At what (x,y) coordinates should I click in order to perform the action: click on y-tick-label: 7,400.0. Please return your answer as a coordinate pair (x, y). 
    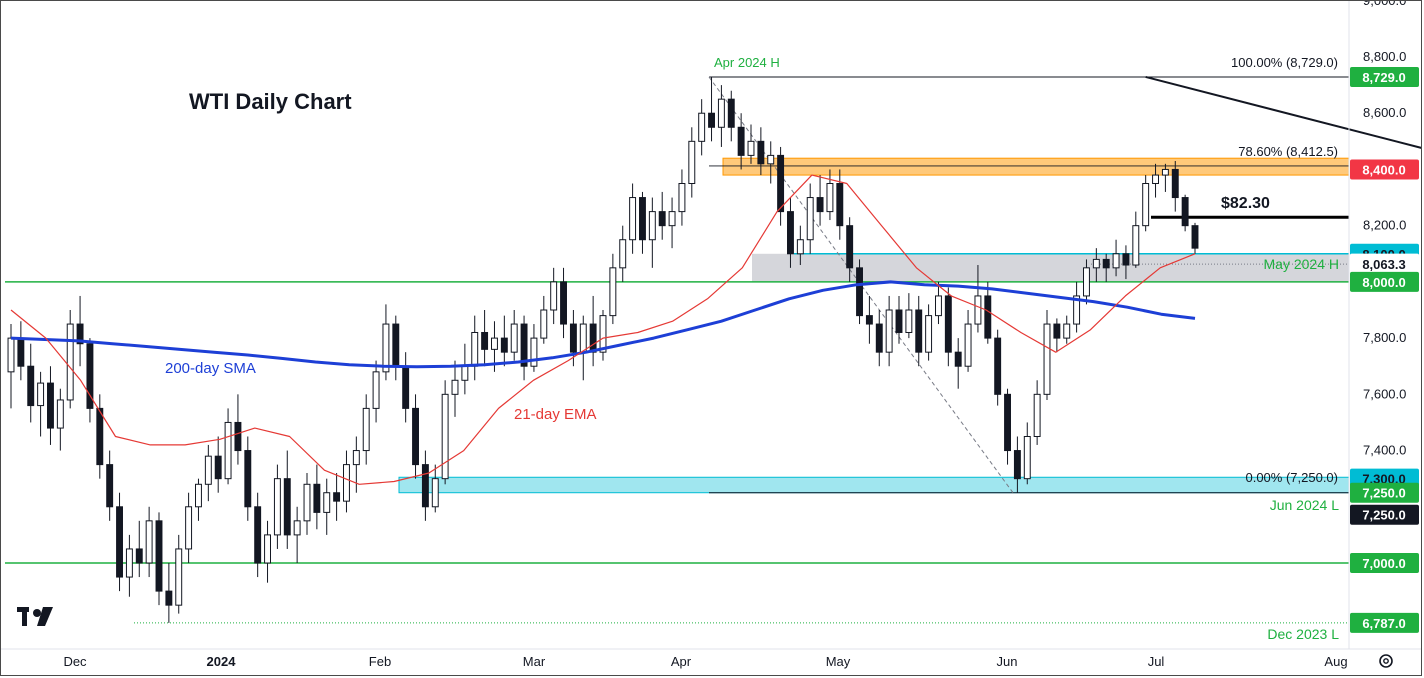
    Looking at the image, I should click on (1384, 450).